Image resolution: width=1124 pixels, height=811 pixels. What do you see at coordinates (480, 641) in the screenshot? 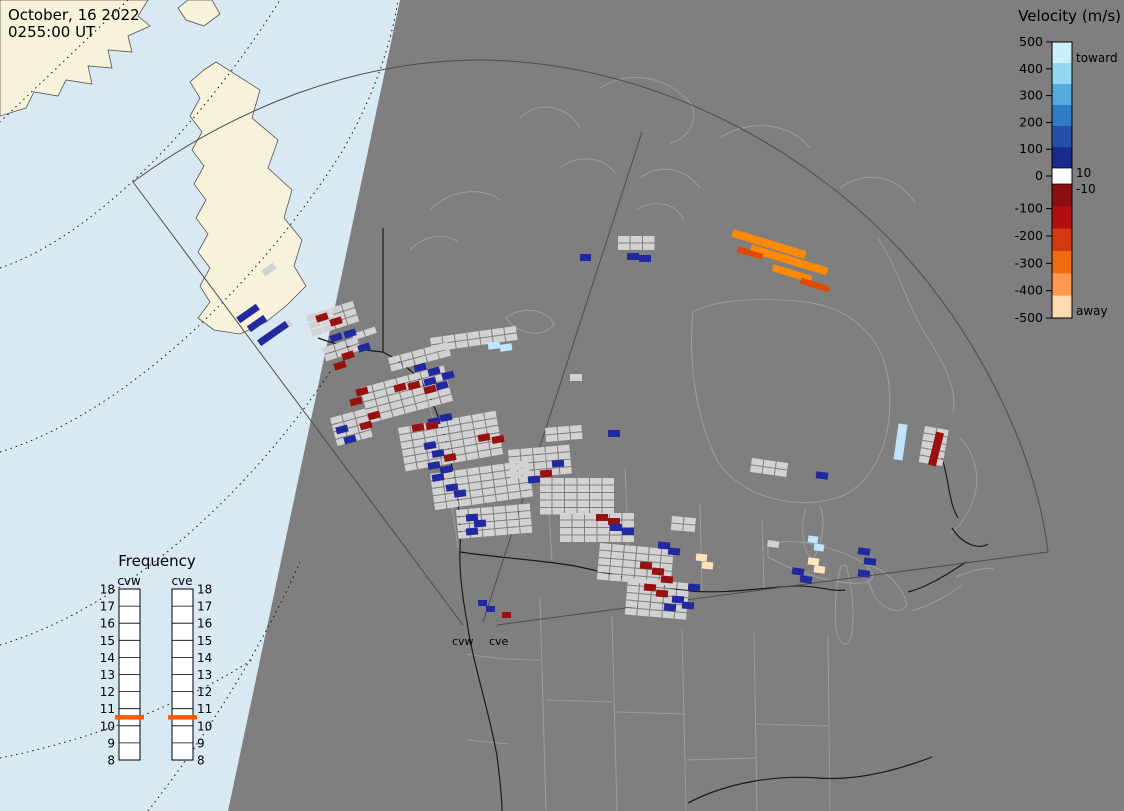
I see `radar-site-labels: cvw cve` at bounding box center [480, 641].